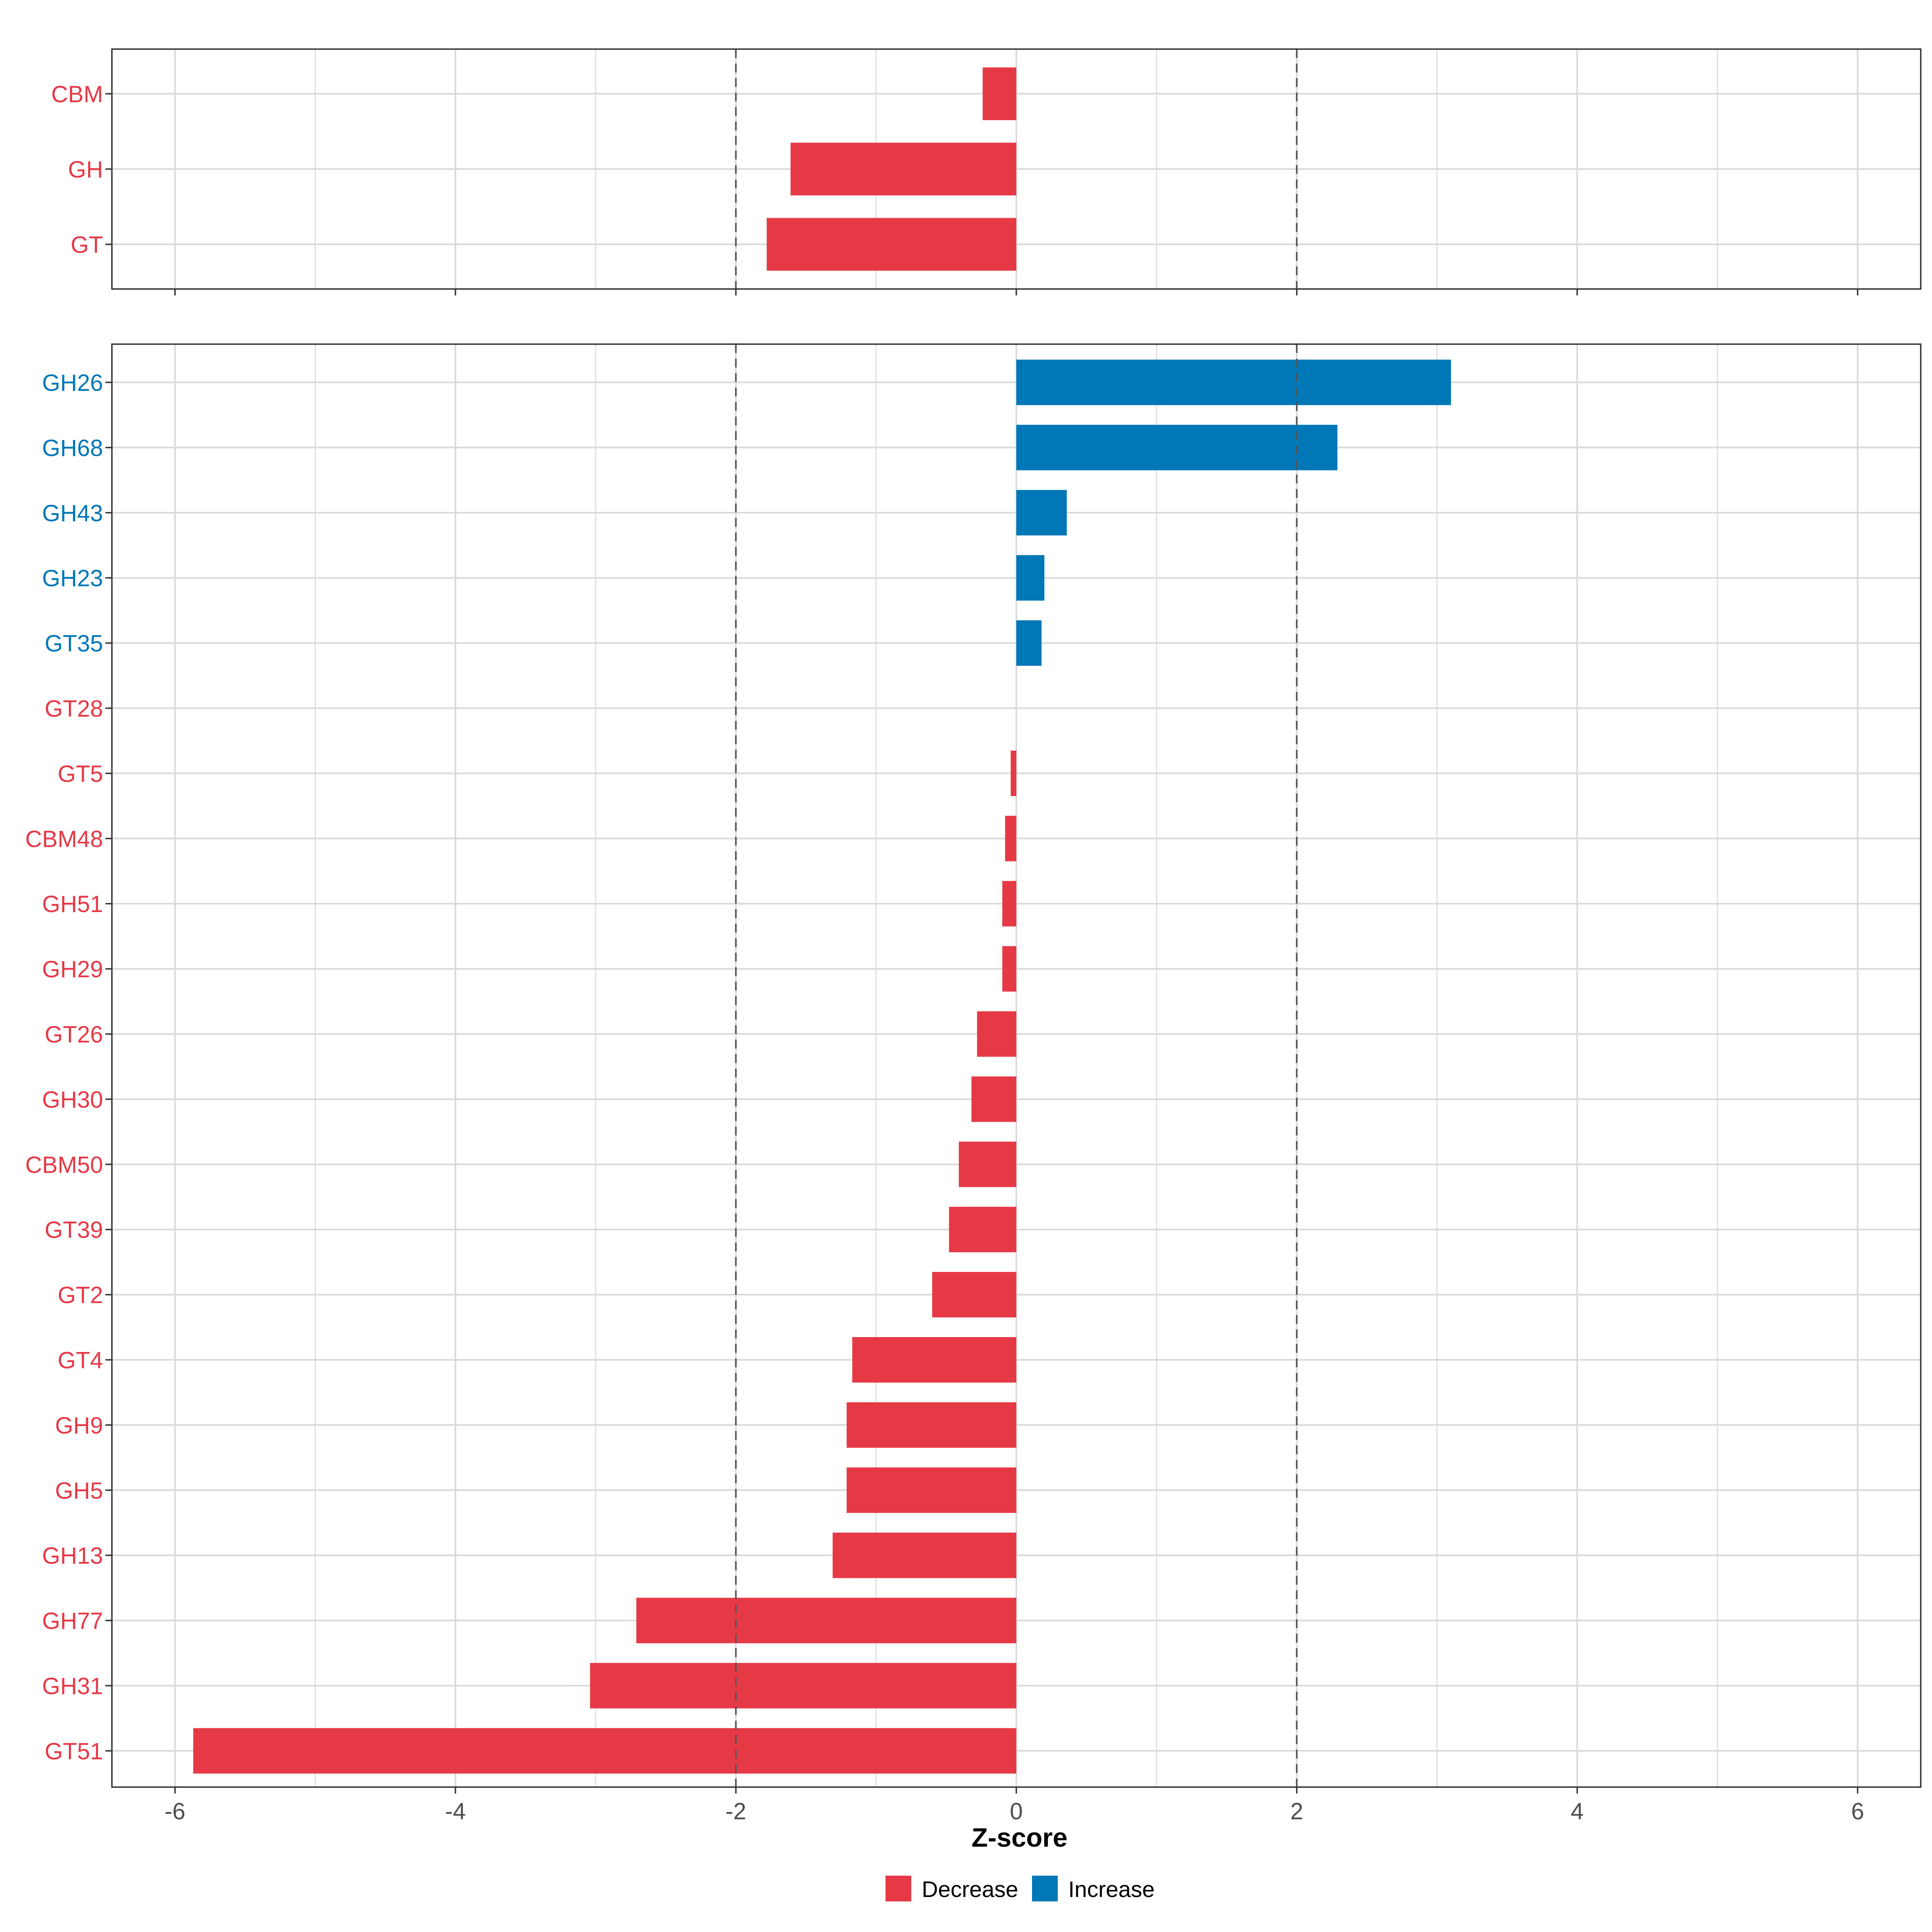  I want to click on bar-gt39, so click(982, 1230).